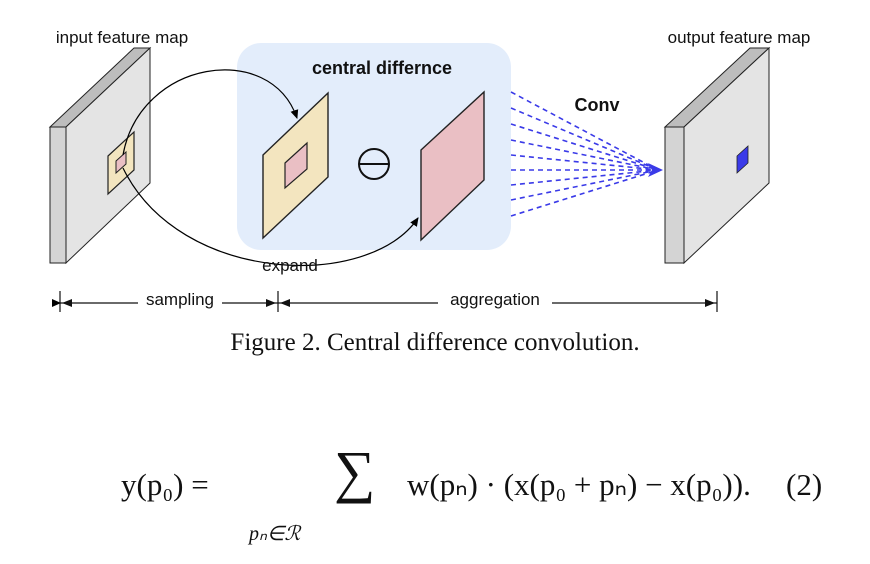 The width and height of the screenshot is (870, 564). What do you see at coordinates (584, 154) in the screenshot?
I see `conv-lines` at bounding box center [584, 154].